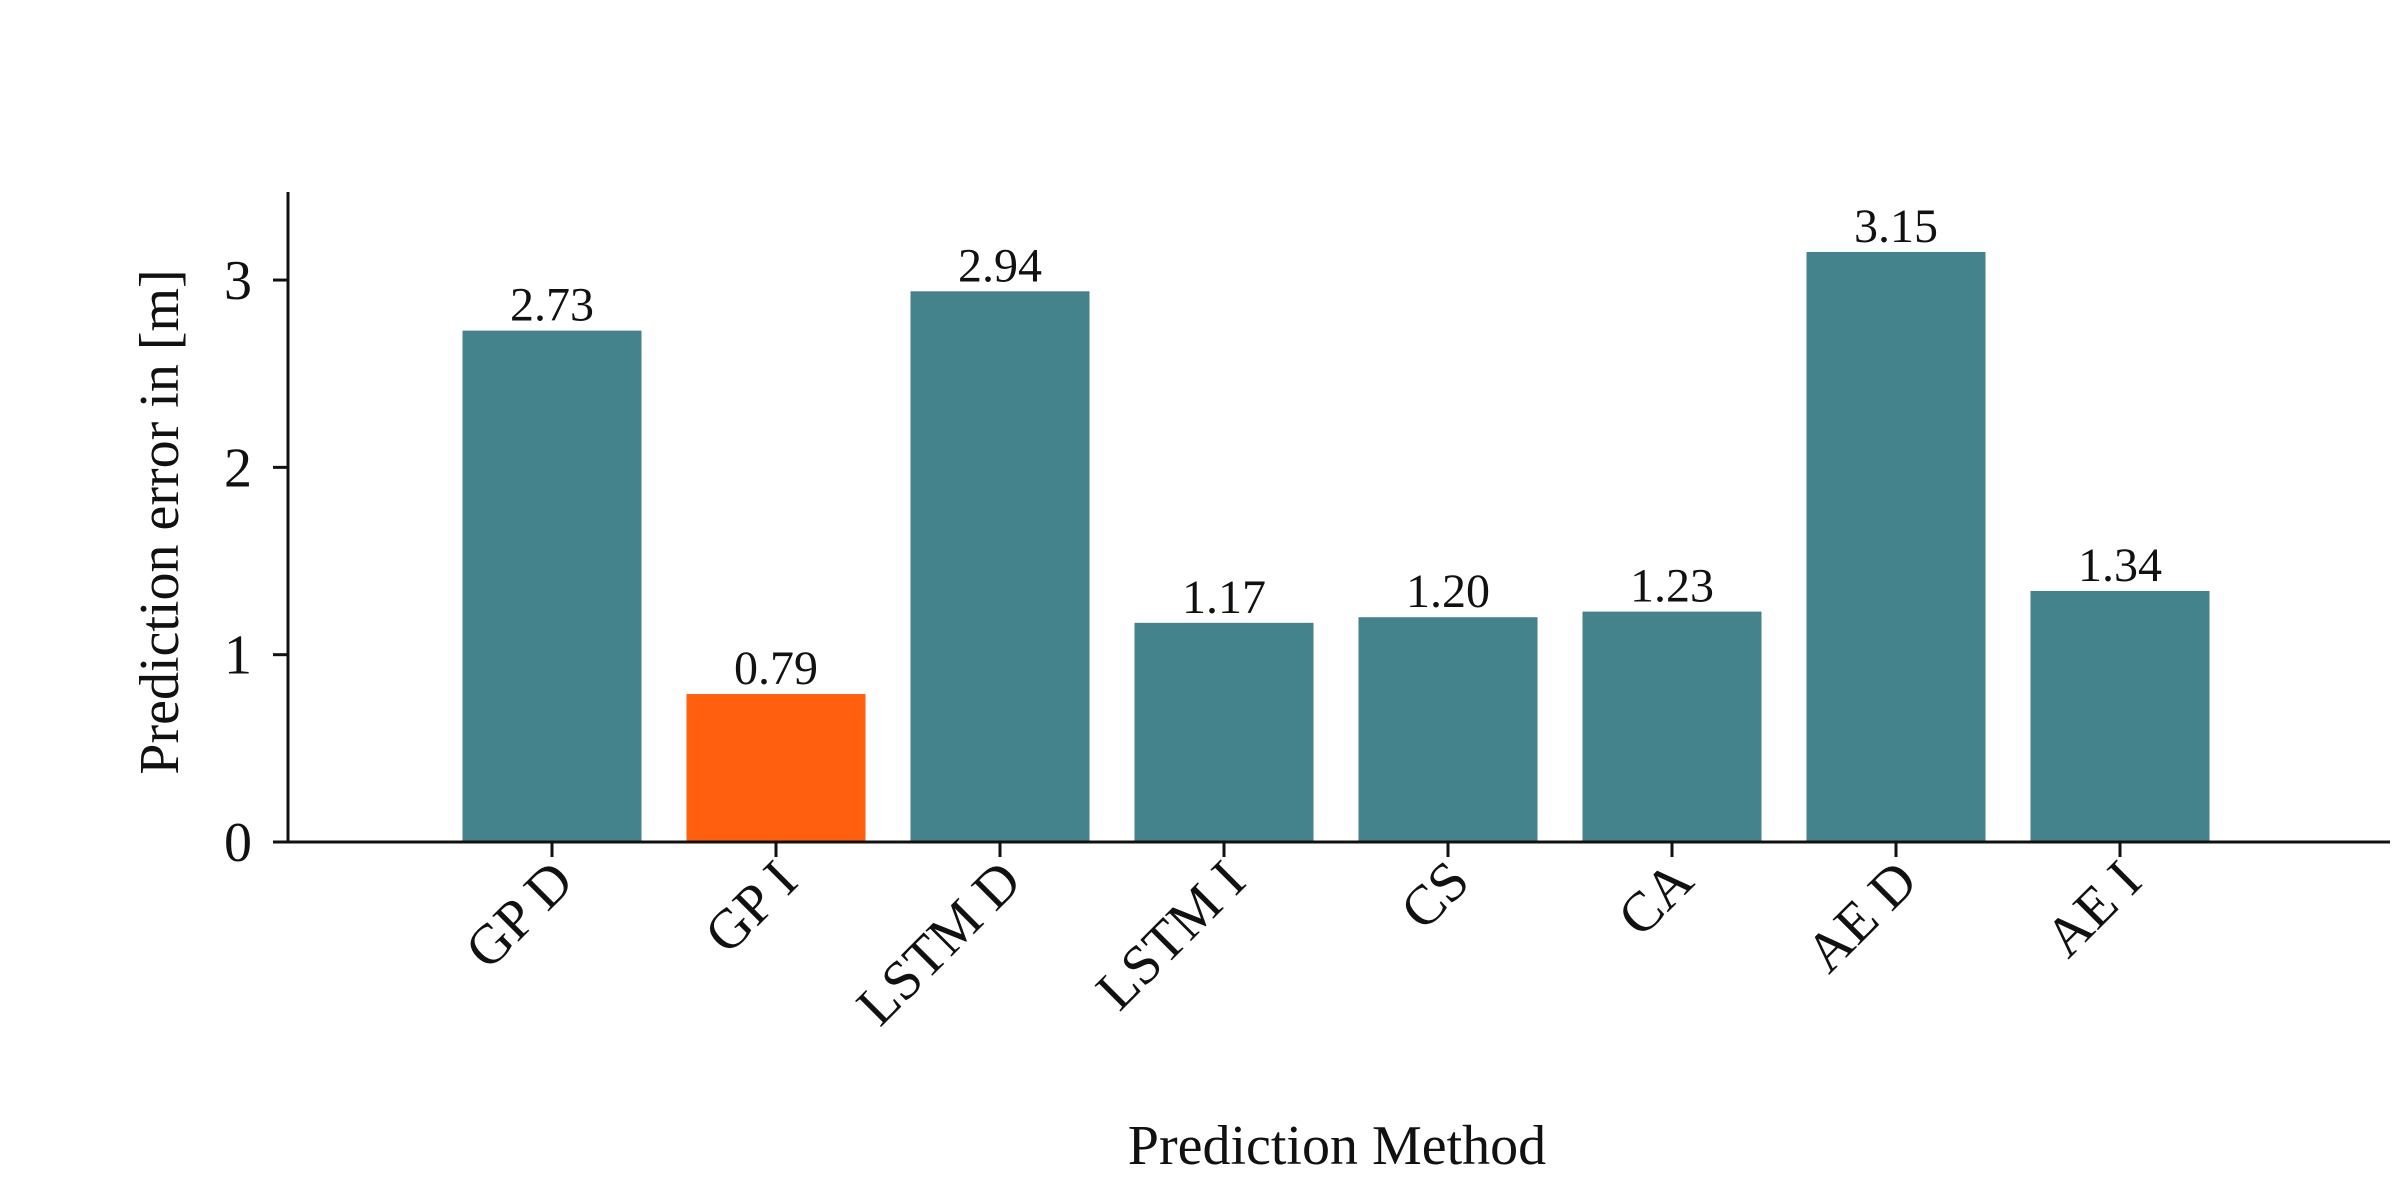 The height and width of the screenshot is (1200, 2400). Describe the element at coordinates (1171, 935) in the screenshot. I see `x-tick-label-lstm-i: LSTM I` at that location.